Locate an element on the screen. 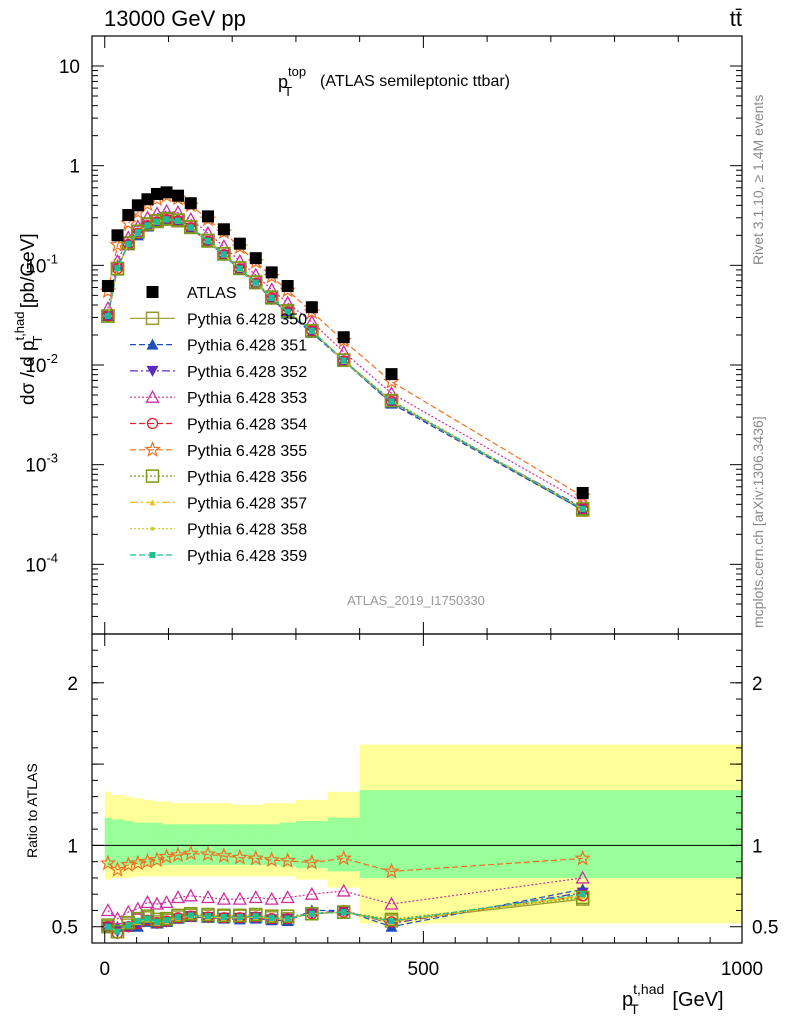  title-var-sup: top is located at coordinates (297, 71).